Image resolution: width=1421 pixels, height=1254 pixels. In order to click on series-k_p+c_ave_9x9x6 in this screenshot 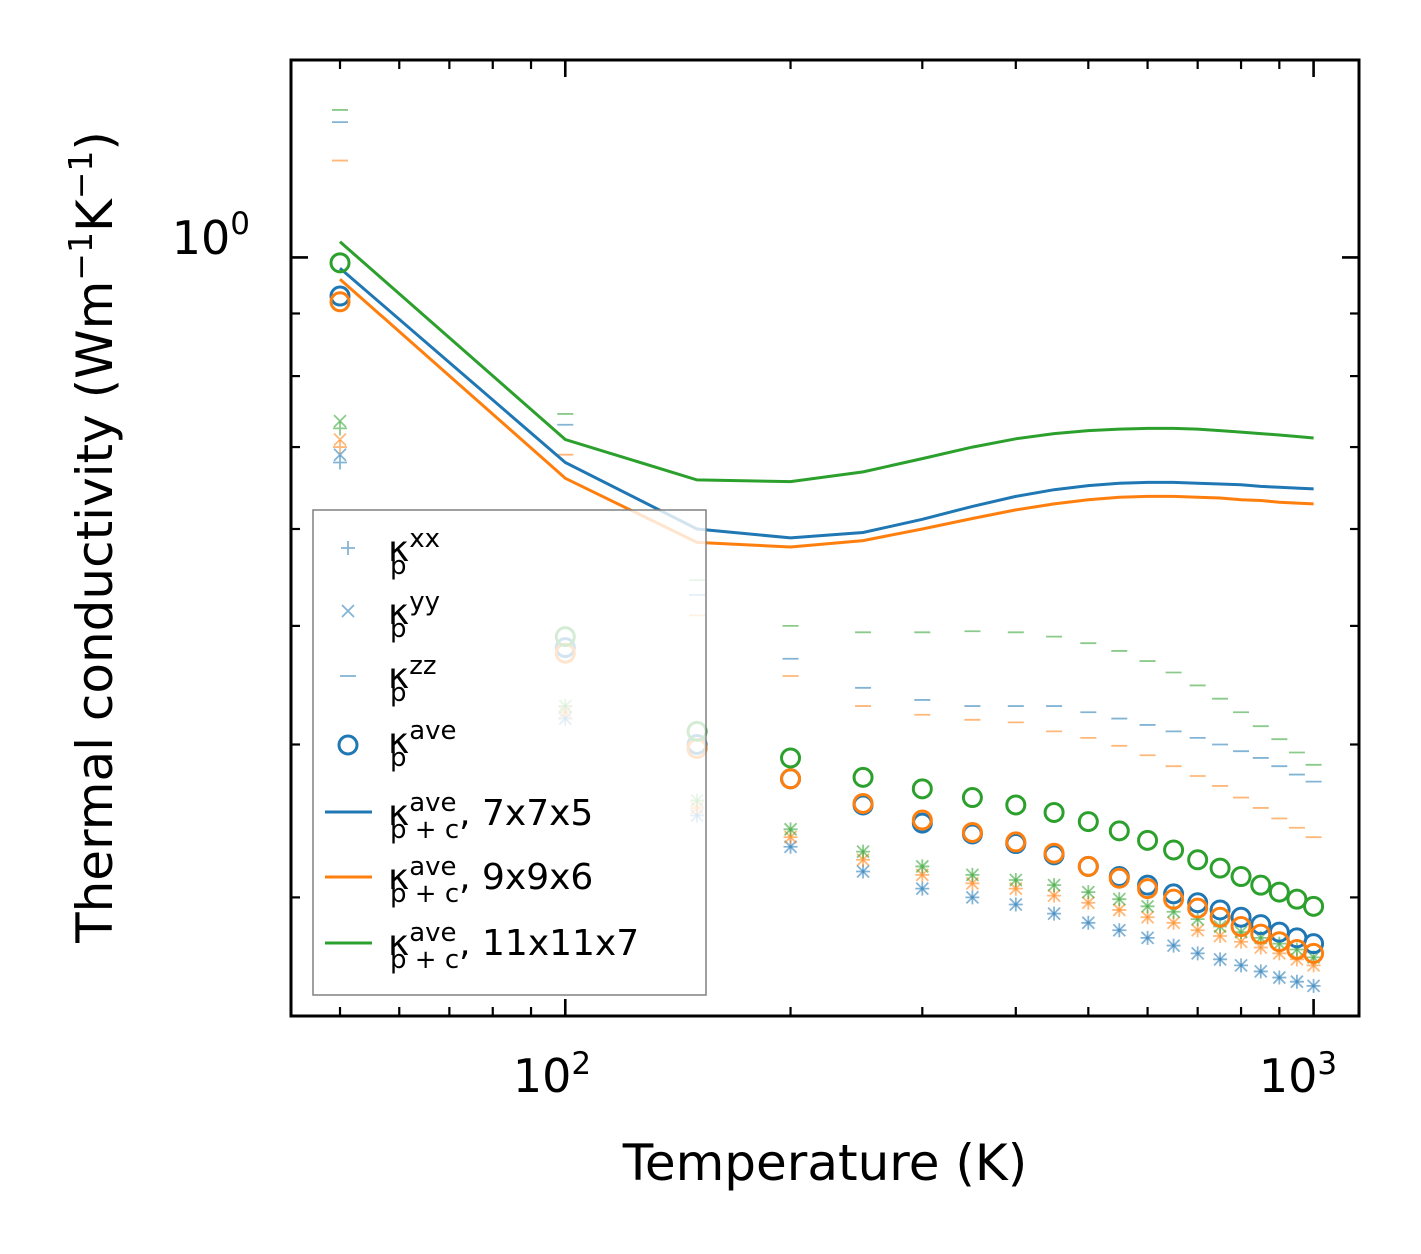, I will do `click(826, 413)`.